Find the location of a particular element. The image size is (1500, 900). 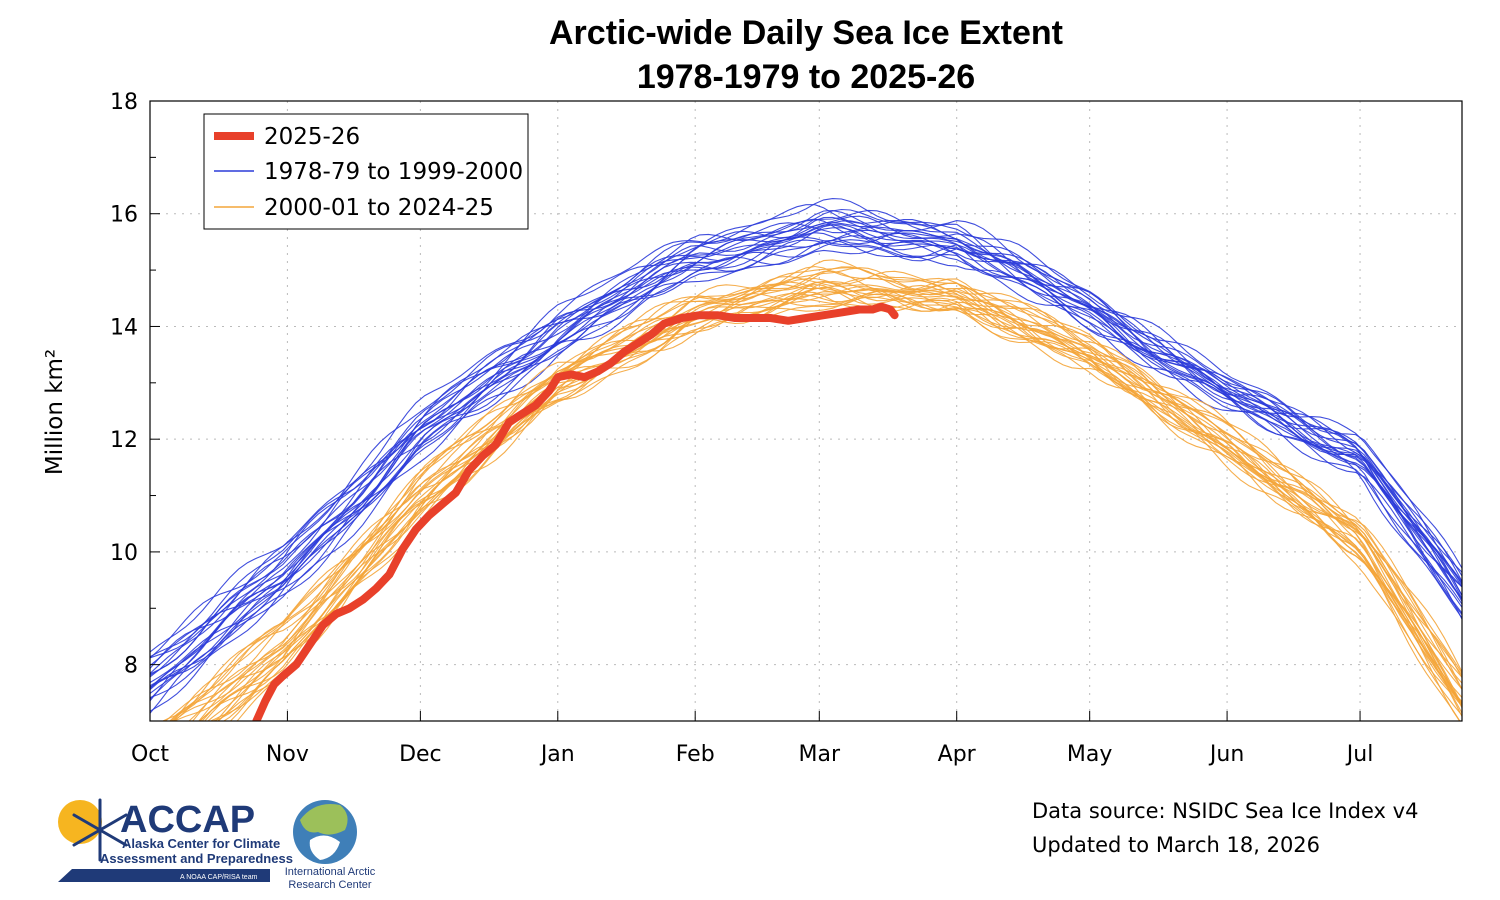

iarc-line1: International Arctic is located at coordinates (330, 872).